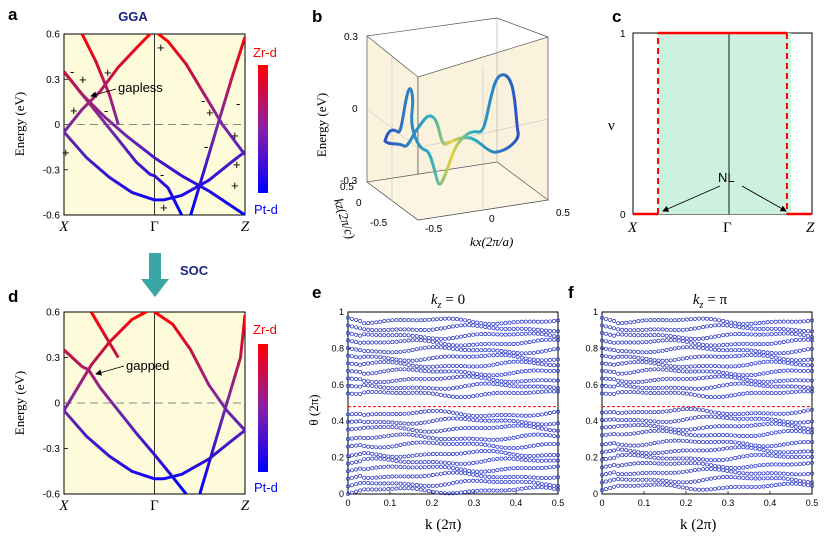 The image size is (830, 538). What do you see at coordinates (623, 34) in the screenshot?
I see `panel-c-ytick-0: 1` at bounding box center [623, 34].